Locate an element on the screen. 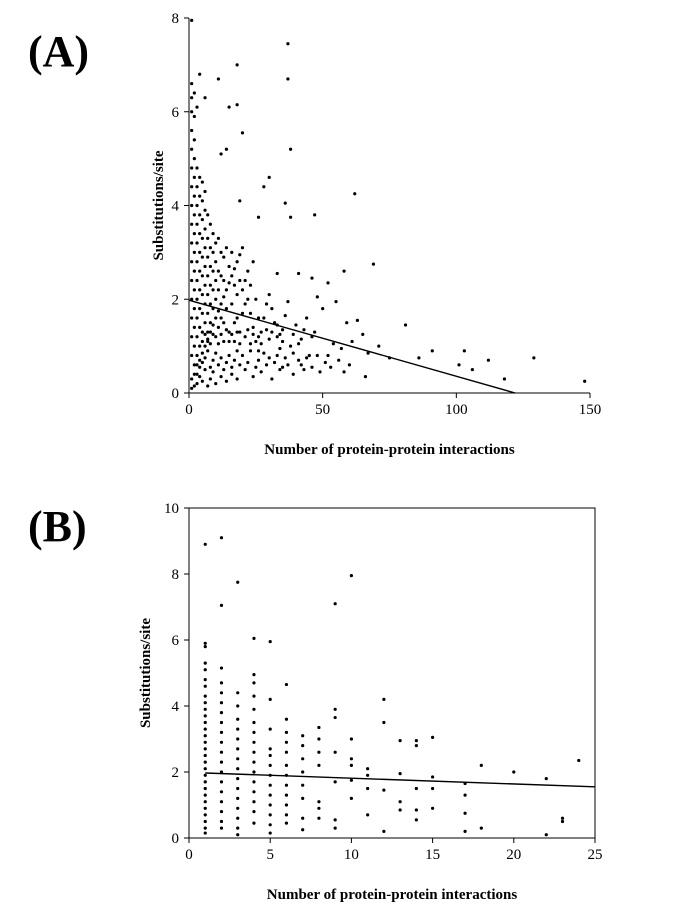 The image size is (685, 913). chart-b-x-tick-label: 0 is located at coordinates (189, 855).